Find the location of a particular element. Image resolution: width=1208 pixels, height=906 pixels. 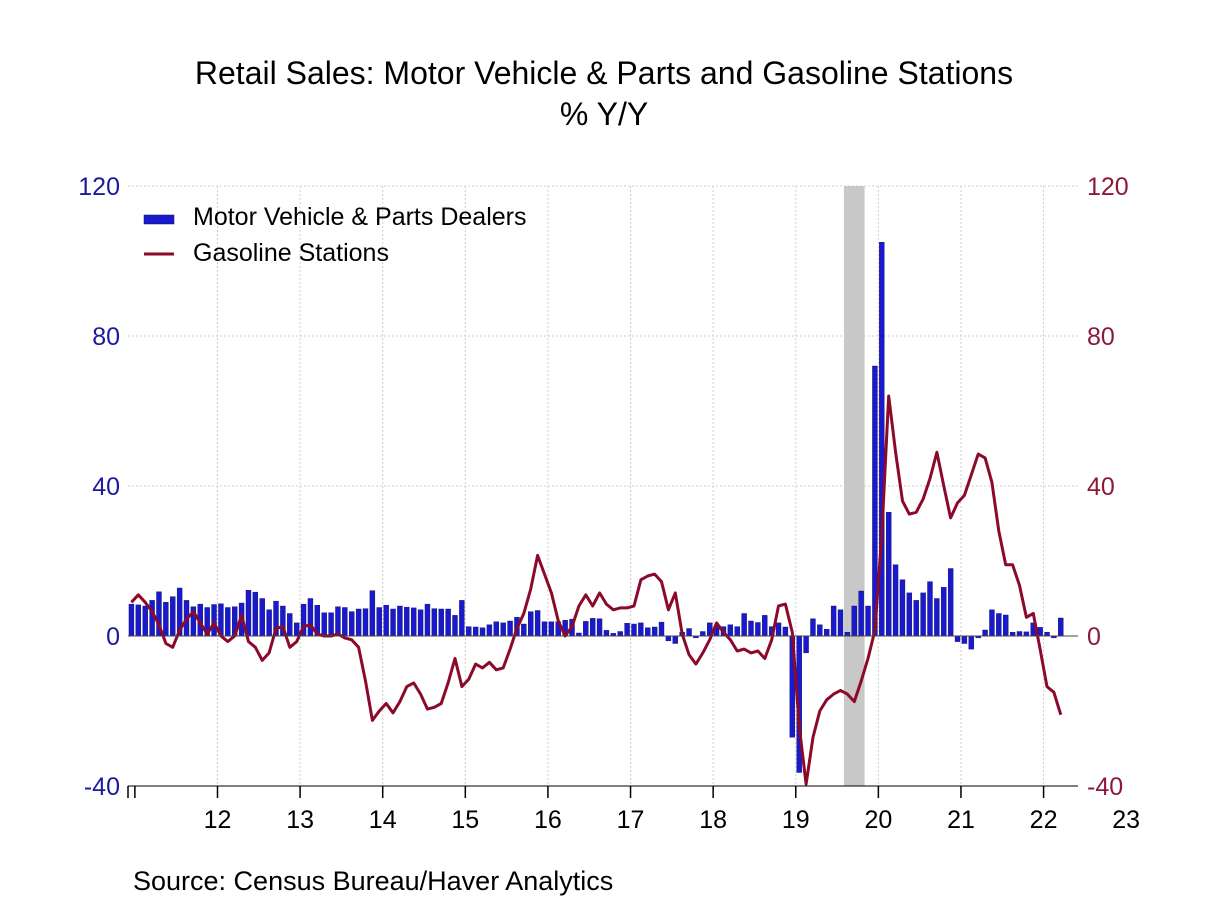

source-note: Source: Census Bureau/Haver Analytics is located at coordinates (373, 881).